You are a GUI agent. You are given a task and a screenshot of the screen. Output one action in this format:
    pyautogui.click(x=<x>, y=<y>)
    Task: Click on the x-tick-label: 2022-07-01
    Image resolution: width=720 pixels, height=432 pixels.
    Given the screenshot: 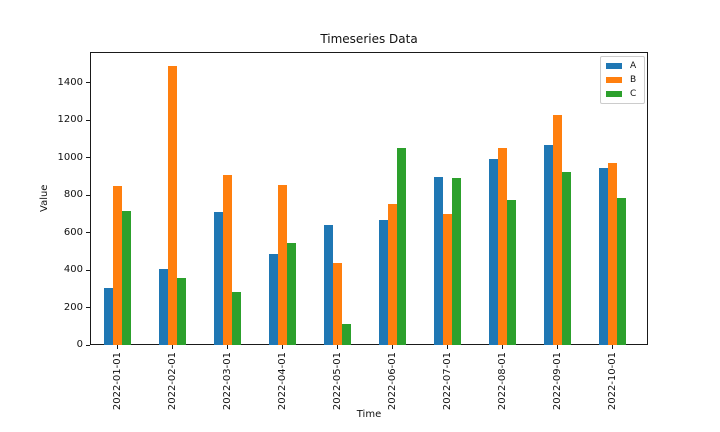 What is the action you would take?
    pyautogui.click(x=447, y=381)
    